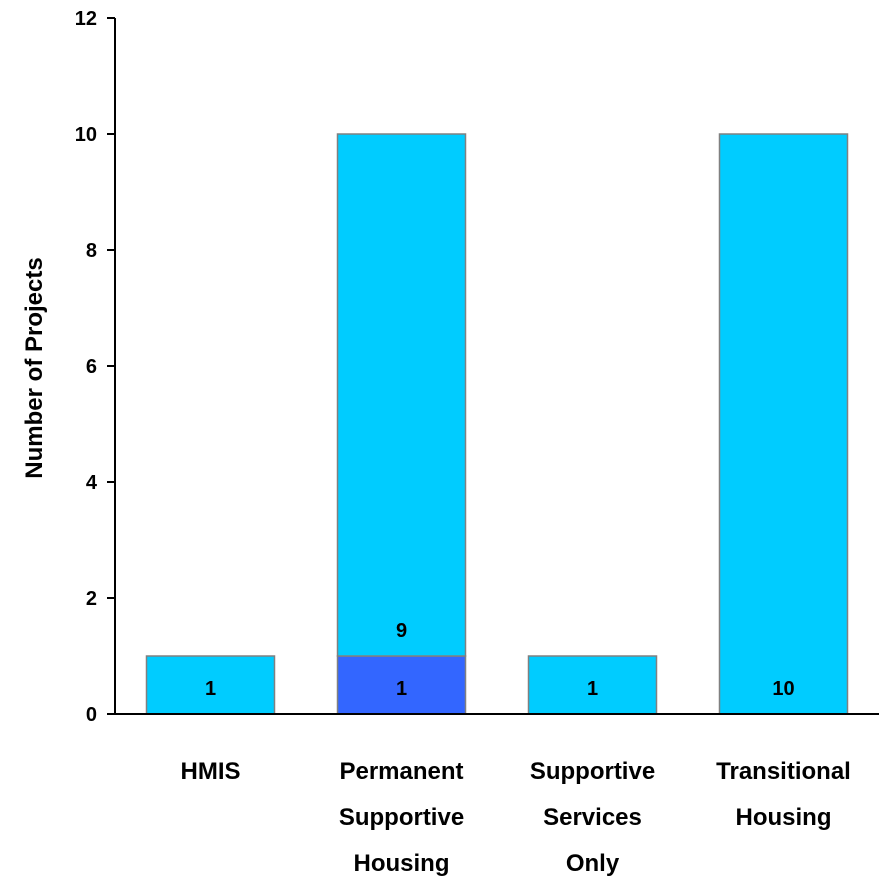  Describe the element at coordinates (86, 135) in the screenshot. I see `y-tick-label: 10` at that location.